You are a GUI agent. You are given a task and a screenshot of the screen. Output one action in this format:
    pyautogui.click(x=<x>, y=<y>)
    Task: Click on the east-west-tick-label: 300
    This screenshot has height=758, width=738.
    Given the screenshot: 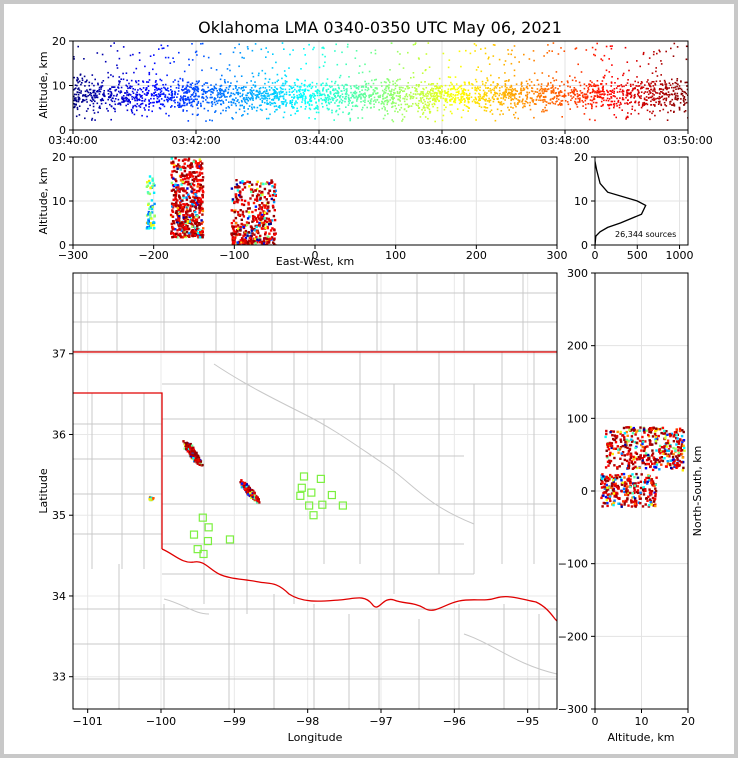 What is the action you would take?
    pyautogui.click(x=557, y=255)
    